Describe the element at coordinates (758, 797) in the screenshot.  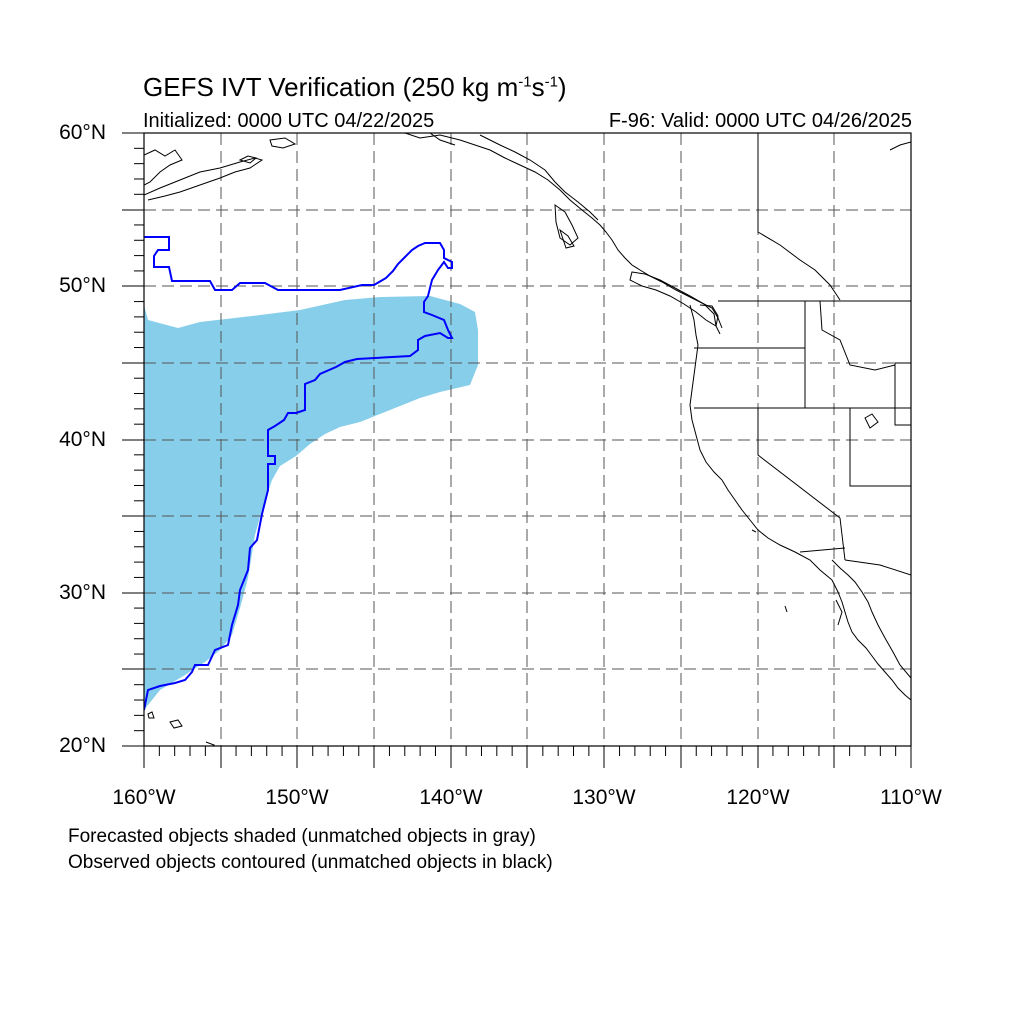
I see `lon-label-120w: 120°W` at that location.